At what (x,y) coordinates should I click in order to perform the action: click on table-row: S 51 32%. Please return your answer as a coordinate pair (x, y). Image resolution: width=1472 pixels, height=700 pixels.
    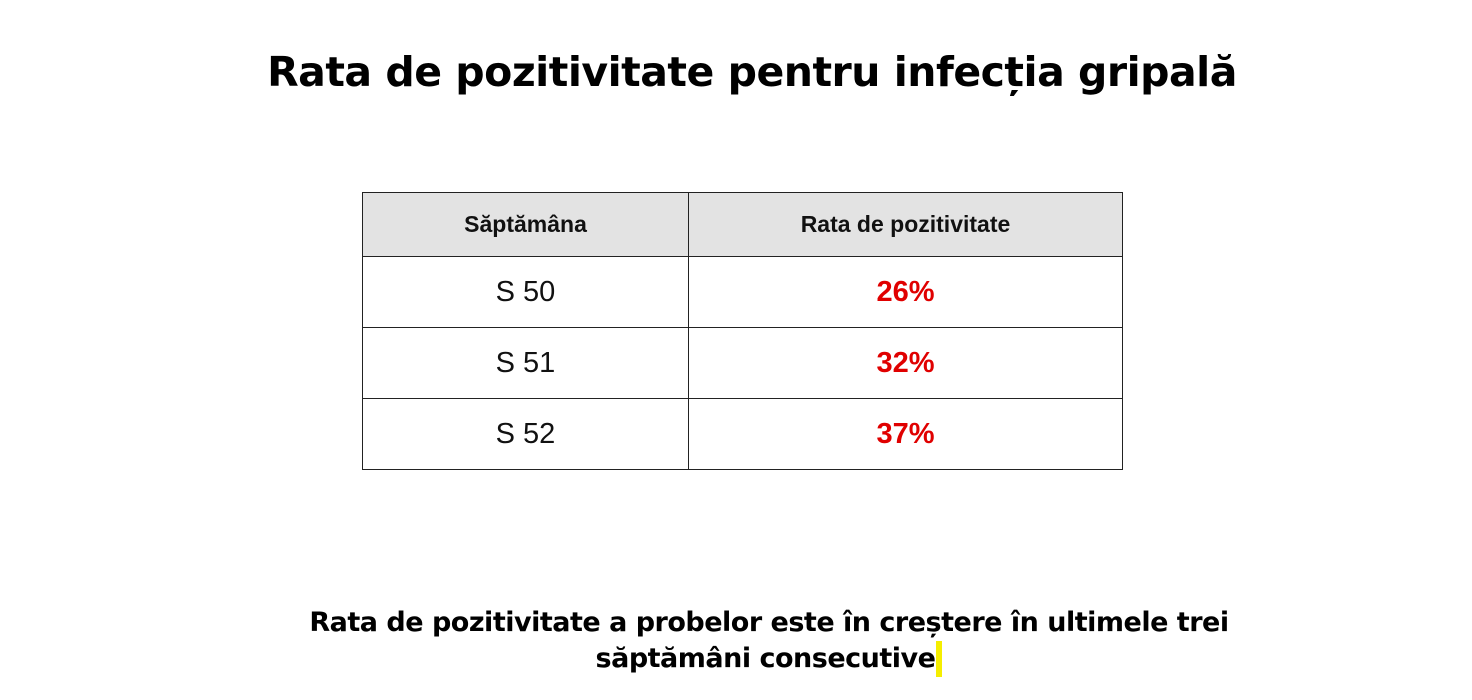
    Looking at the image, I should click on (742, 363).